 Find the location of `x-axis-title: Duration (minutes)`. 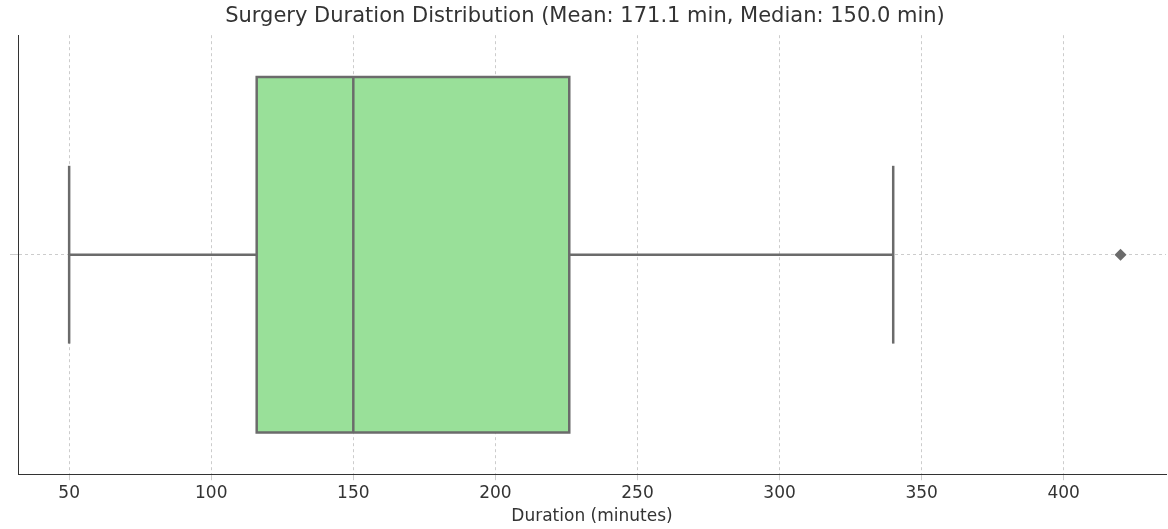

x-axis-title: Duration (minutes) is located at coordinates (592, 515).